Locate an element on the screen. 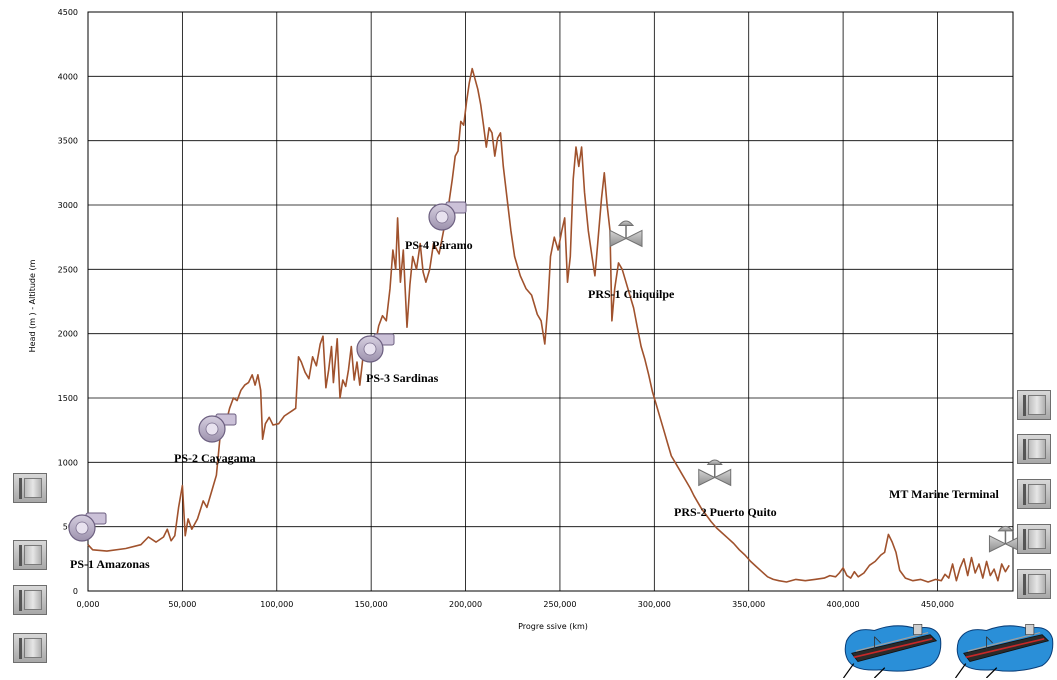  y-tick-label: 3500 is located at coordinates (68, 141).